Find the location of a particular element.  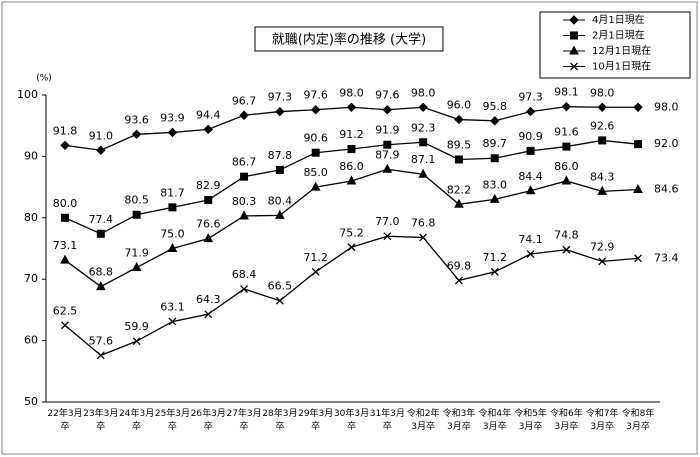

data-label: 59.9 is located at coordinates (136, 326).